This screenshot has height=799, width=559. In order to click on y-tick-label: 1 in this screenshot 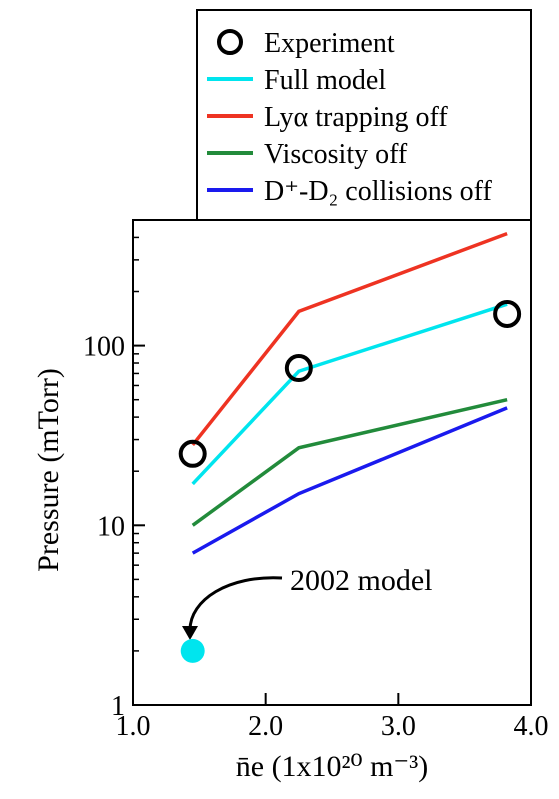, I will do `click(118, 706)`.